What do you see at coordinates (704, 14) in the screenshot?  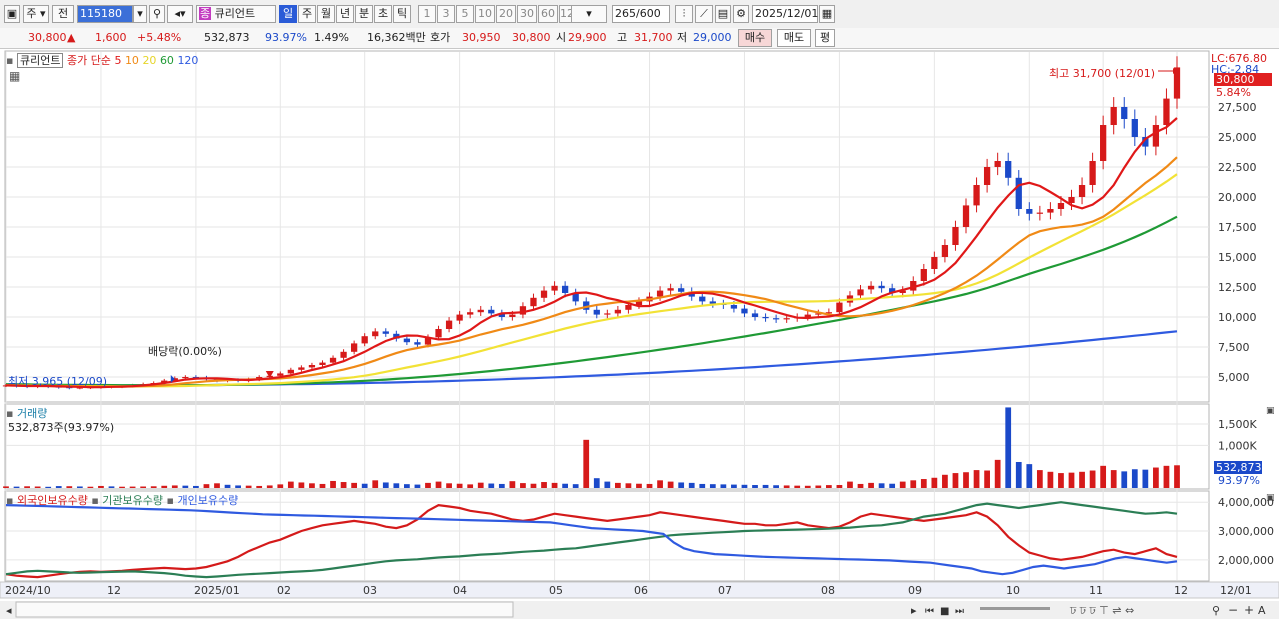 I see `draw-tool-icon: ⟋` at bounding box center [704, 14].